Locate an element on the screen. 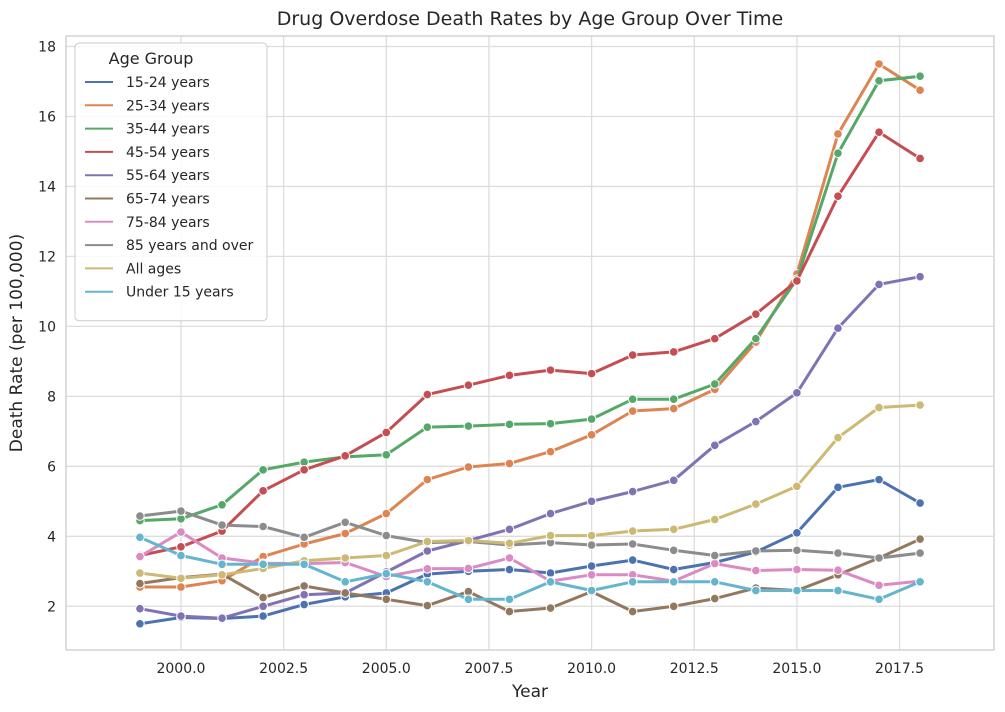 The image size is (1005, 712). legend-item: 45-54 years is located at coordinates (147, 153).